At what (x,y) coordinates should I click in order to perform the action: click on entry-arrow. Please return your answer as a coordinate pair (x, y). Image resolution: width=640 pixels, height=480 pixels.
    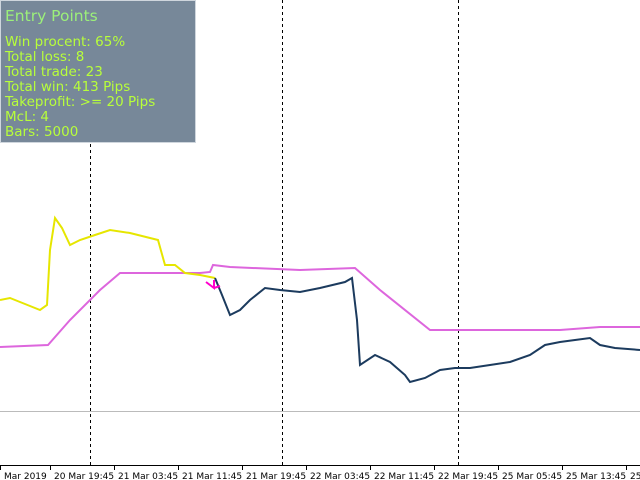
    Looking at the image, I should click on (213, 285).